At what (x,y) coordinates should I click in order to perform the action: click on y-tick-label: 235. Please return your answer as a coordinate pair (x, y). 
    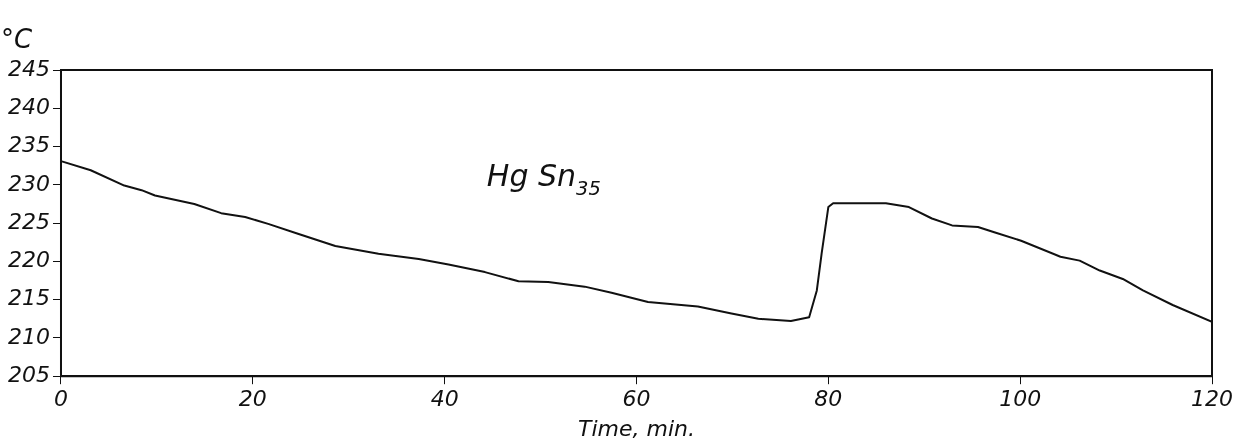
    Looking at the image, I should click on (28, 145).